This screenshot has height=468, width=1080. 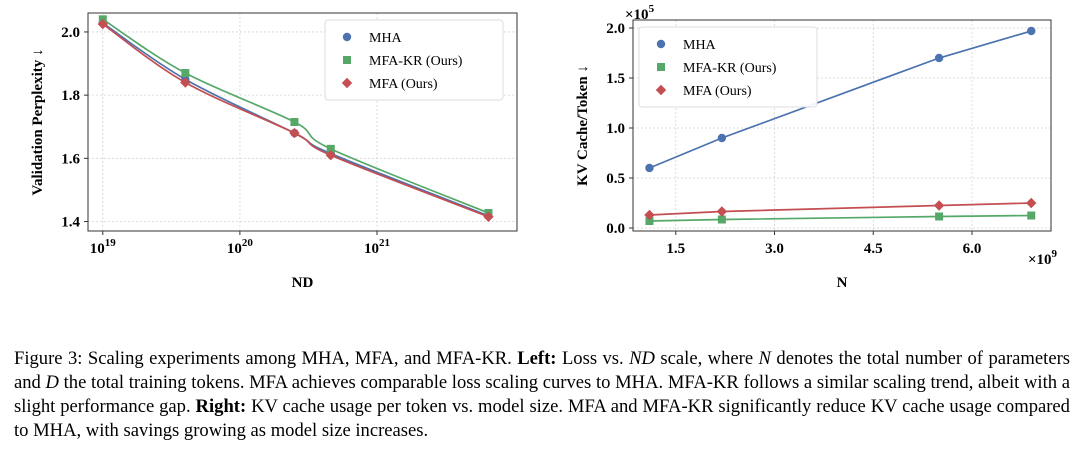 What do you see at coordinates (103, 247) in the screenshot?
I see `chart1-xtick-label-0: 1019` at bounding box center [103, 247].